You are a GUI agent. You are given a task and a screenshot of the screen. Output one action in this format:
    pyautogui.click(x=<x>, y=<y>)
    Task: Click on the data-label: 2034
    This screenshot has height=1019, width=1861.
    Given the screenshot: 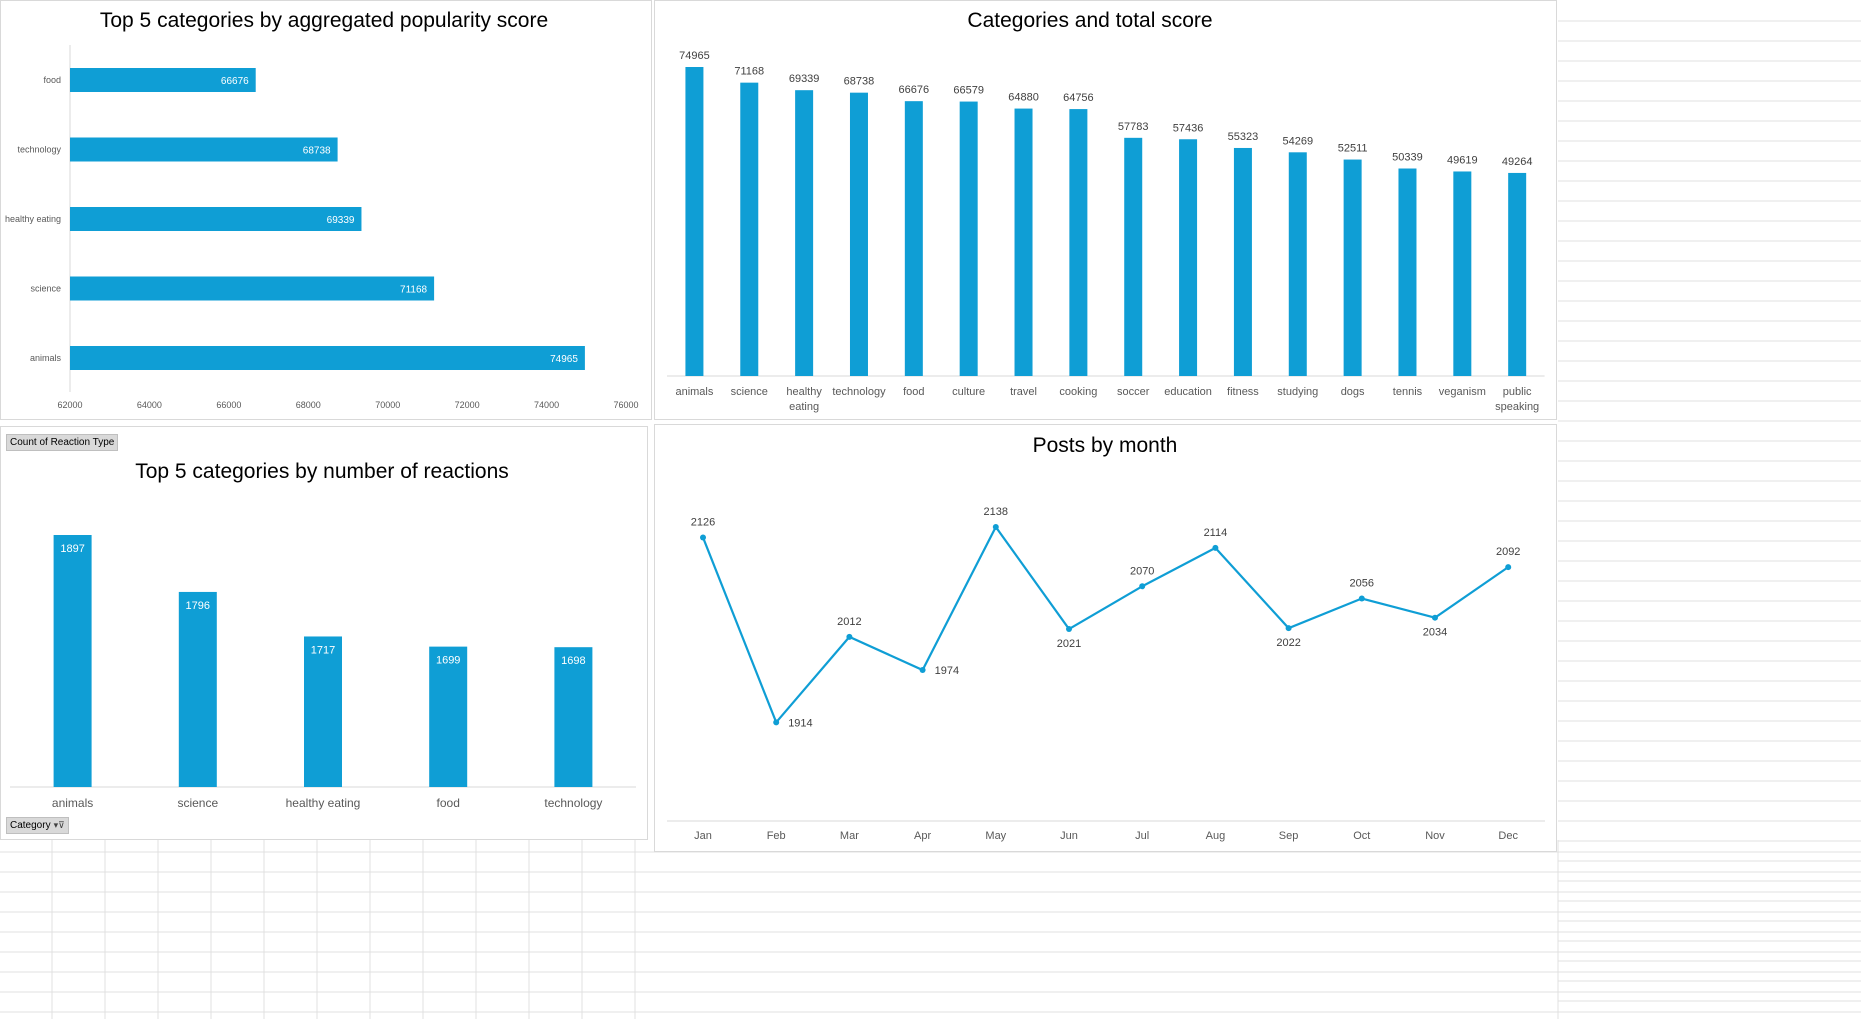 What is the action you would take?
    pyautogui.click(x=1435, y=633)
    